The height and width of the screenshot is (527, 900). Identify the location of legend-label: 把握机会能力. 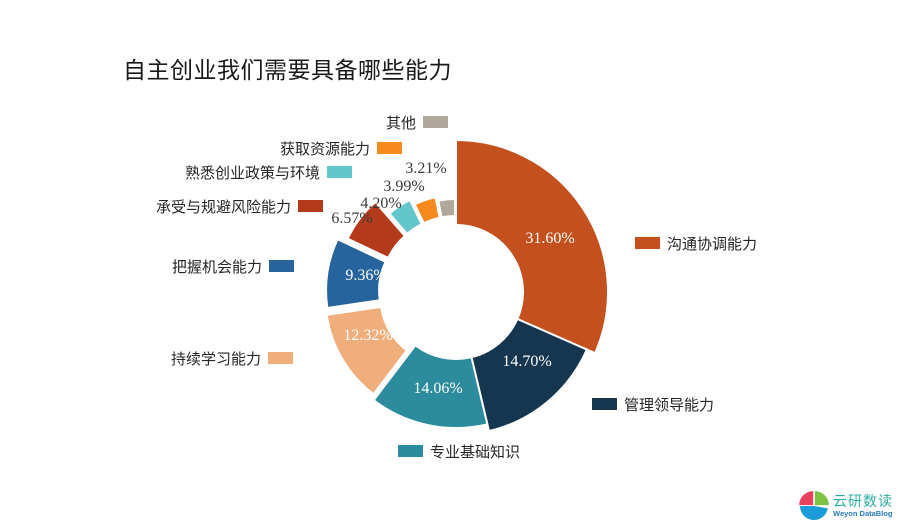
(216, 267).